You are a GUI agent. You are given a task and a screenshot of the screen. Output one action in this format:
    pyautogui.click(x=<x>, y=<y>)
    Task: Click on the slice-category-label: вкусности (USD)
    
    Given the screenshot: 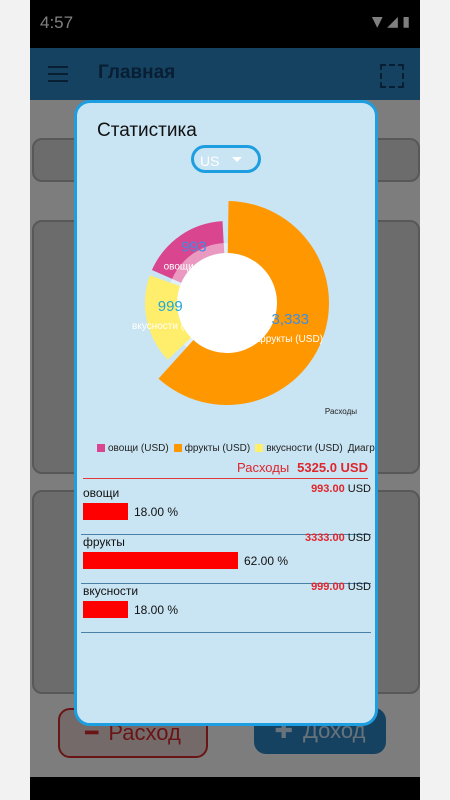 What is the action you would take?
    pyautogui.click(x=170, y=326)
    